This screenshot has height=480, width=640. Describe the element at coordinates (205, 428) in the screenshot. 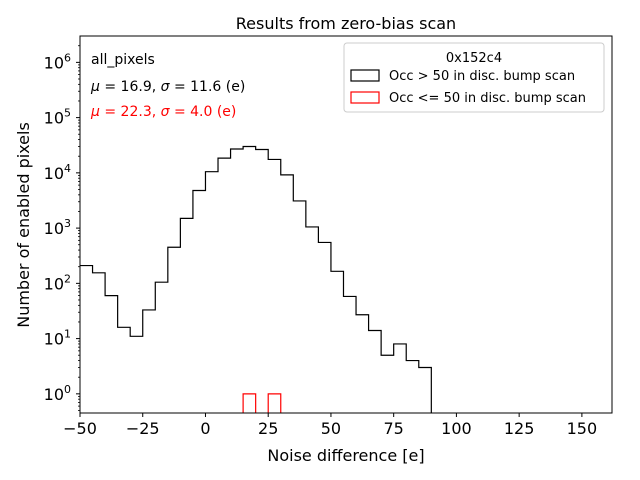

I see `x-tick-label: 0` at that location.